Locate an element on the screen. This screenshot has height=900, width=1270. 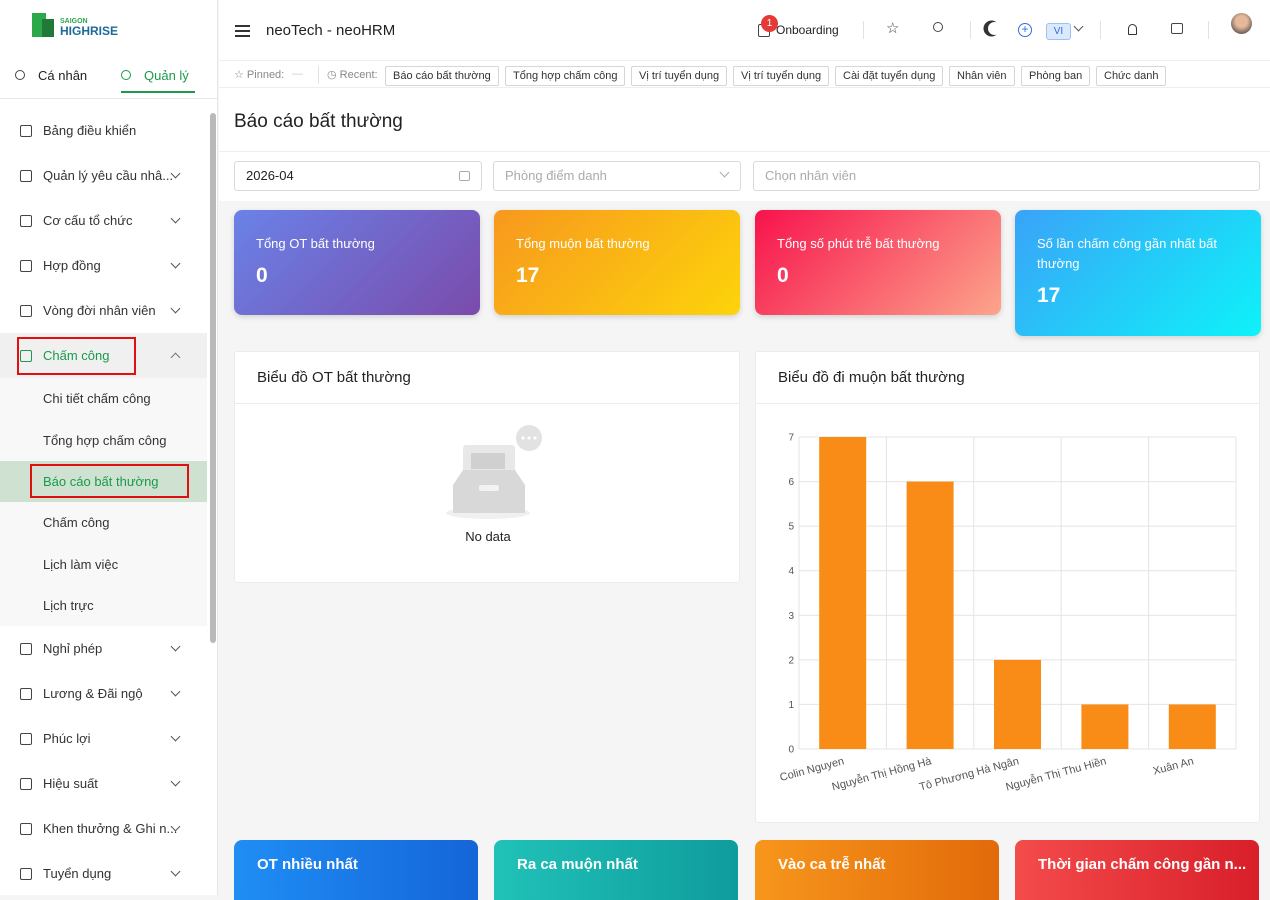
add-icon: + is located at coordinates (1025, 30).